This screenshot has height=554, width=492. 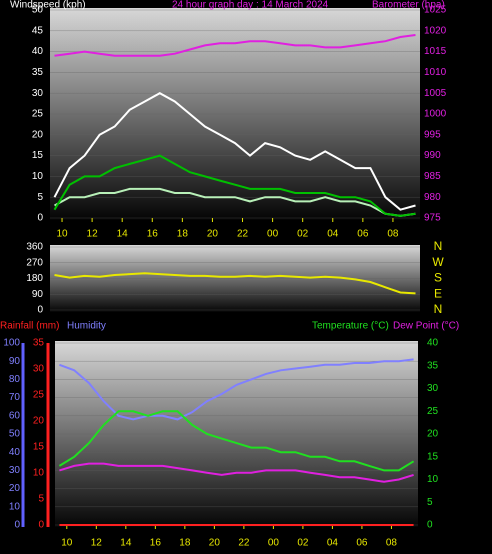 I want to click on y-tick-label: 80, so click(x=15, y=379).